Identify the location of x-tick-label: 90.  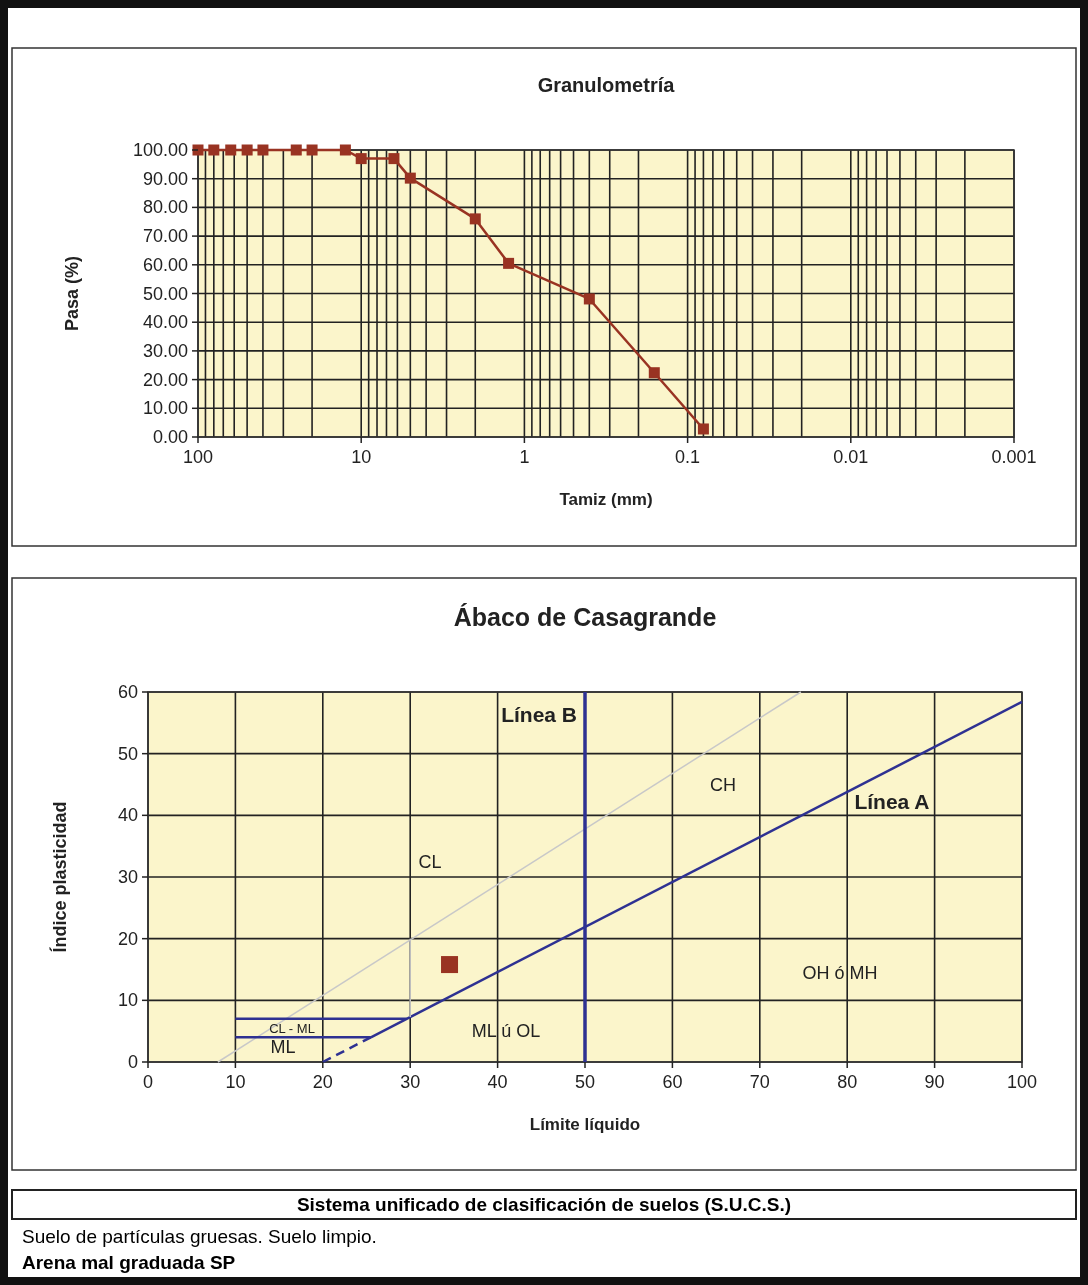
(934, 1082).